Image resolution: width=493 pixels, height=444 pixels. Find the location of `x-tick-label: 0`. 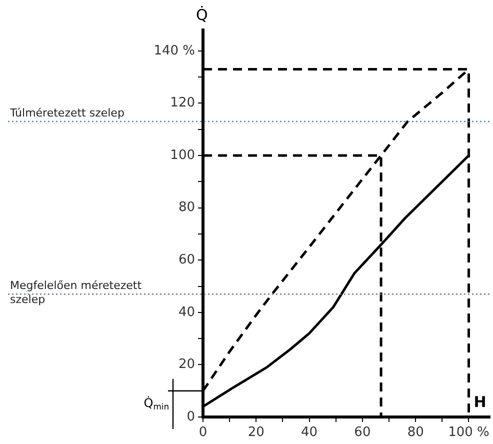

x-tick-label: 0 is located at coordinates (203, 432).